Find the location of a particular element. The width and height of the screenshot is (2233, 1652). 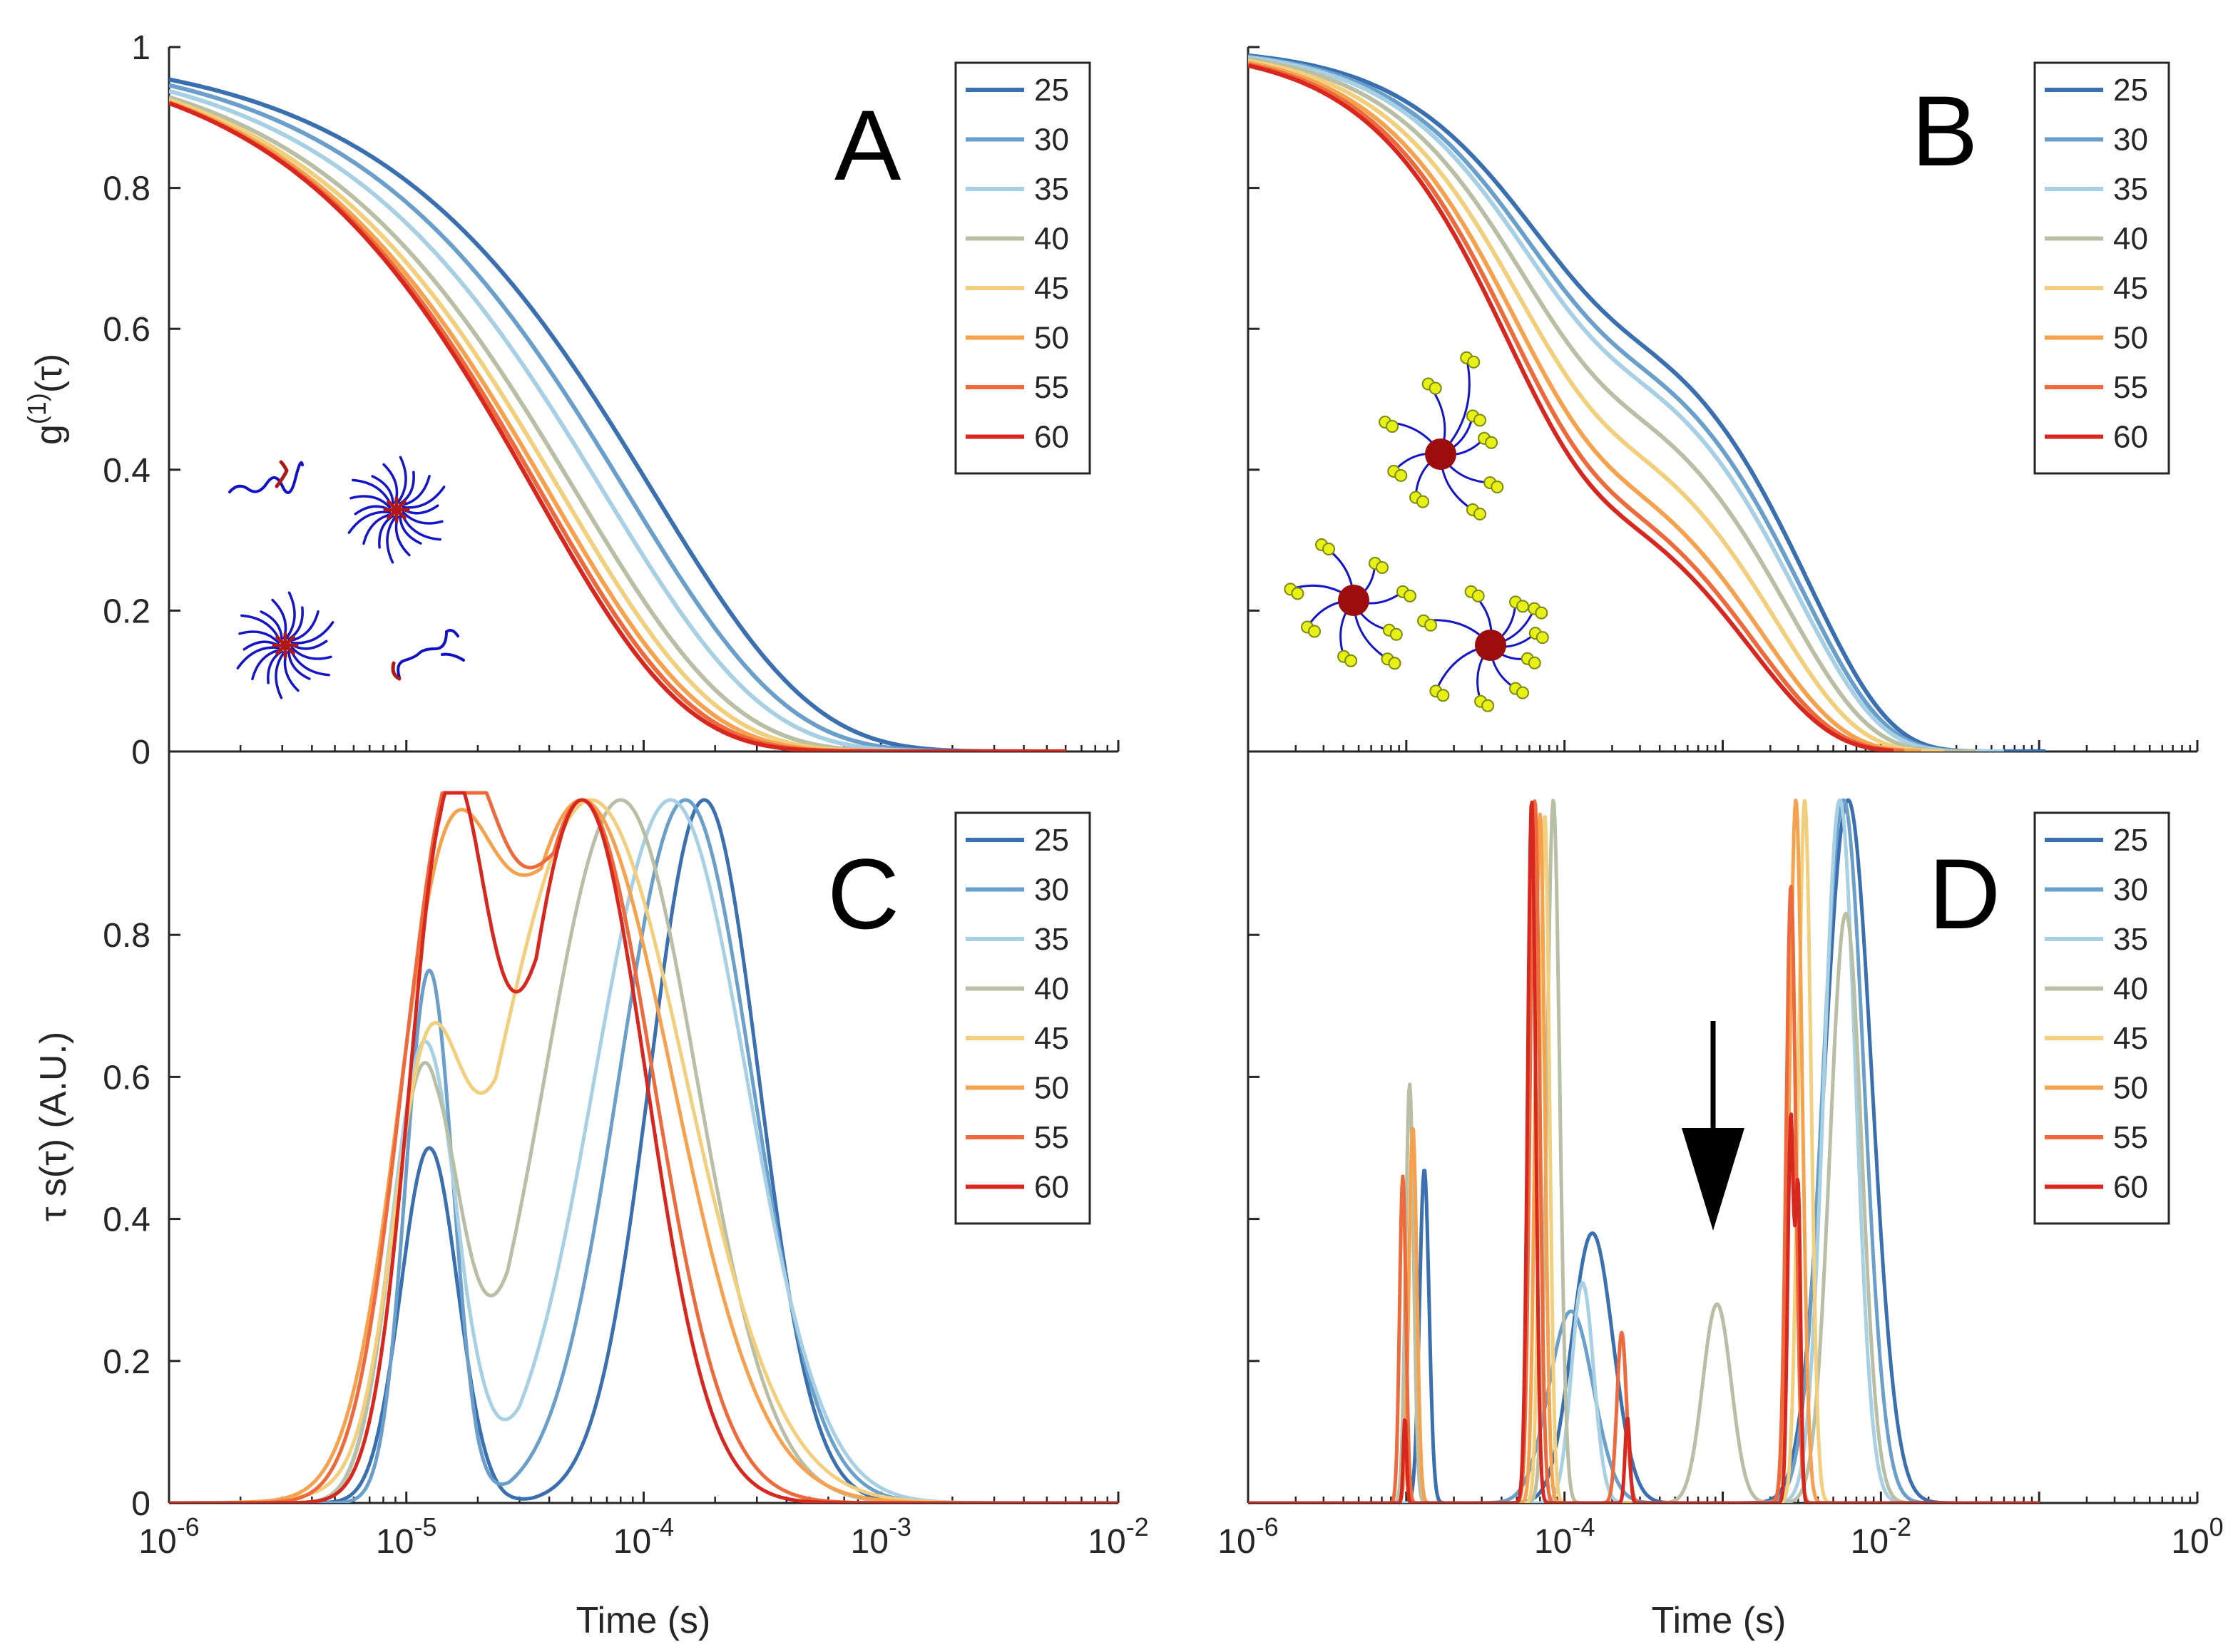

panel-d-letter: D is located at coordinates (1964, 894).